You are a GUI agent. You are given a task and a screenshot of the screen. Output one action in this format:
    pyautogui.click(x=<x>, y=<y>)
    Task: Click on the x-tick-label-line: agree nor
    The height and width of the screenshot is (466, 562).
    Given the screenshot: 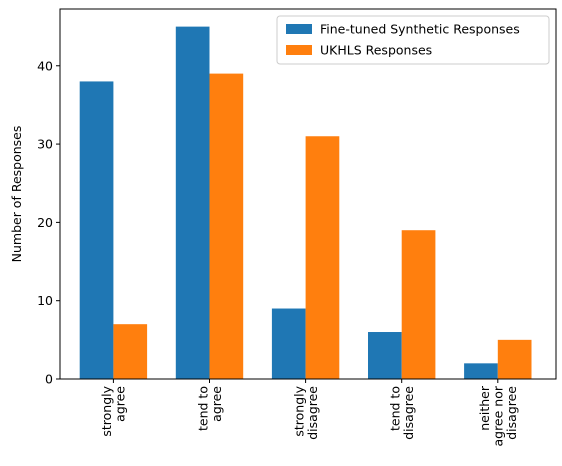 What is the action you would take?
    pyautogui.click(x=497, y=415)
    